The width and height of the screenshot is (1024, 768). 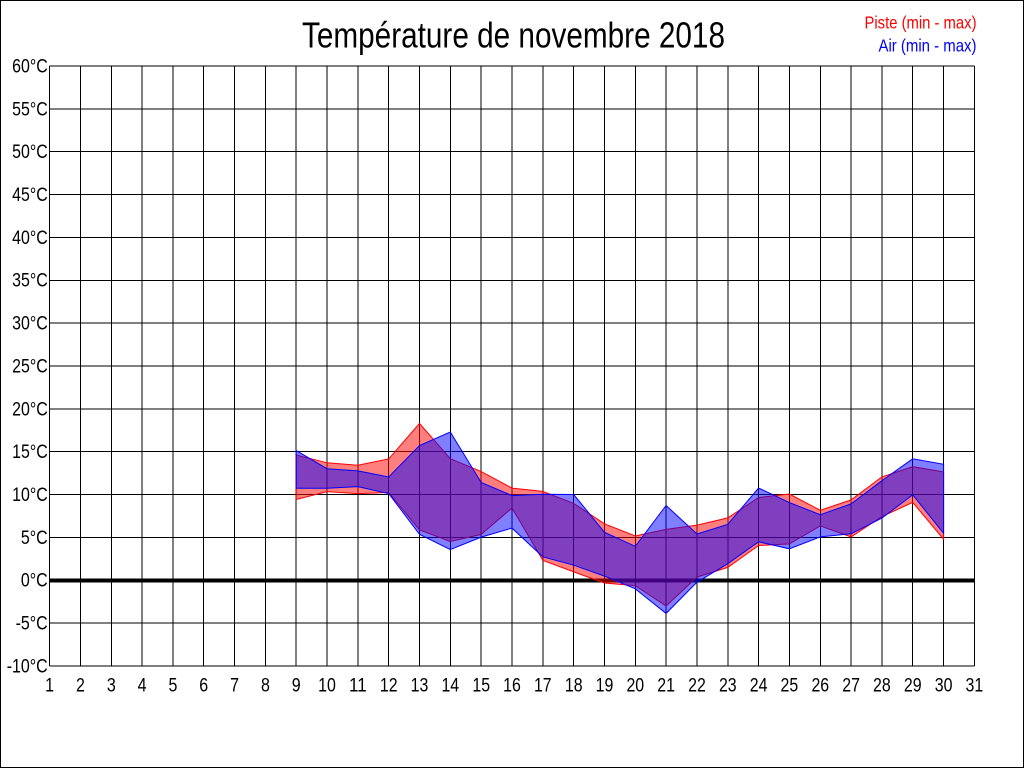 What do you see at coordinates (80, 686) in the screenshot?
I see `svg-text: 2` at bounding box center [80, 686].